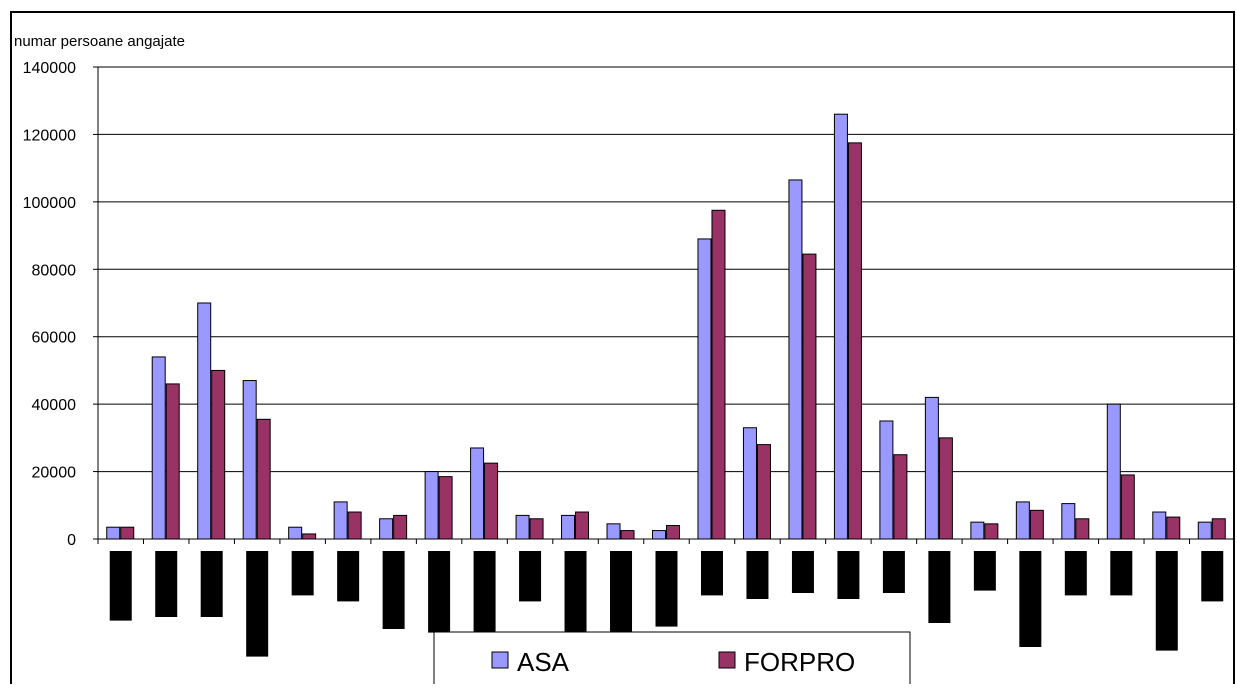 Image resolution: width=1237 pixels, height=689 pixels. What do you see at coordinates (71, 540) in the screenshot?
I see `y-tick-label: 0` at bounding box center [71, 540].